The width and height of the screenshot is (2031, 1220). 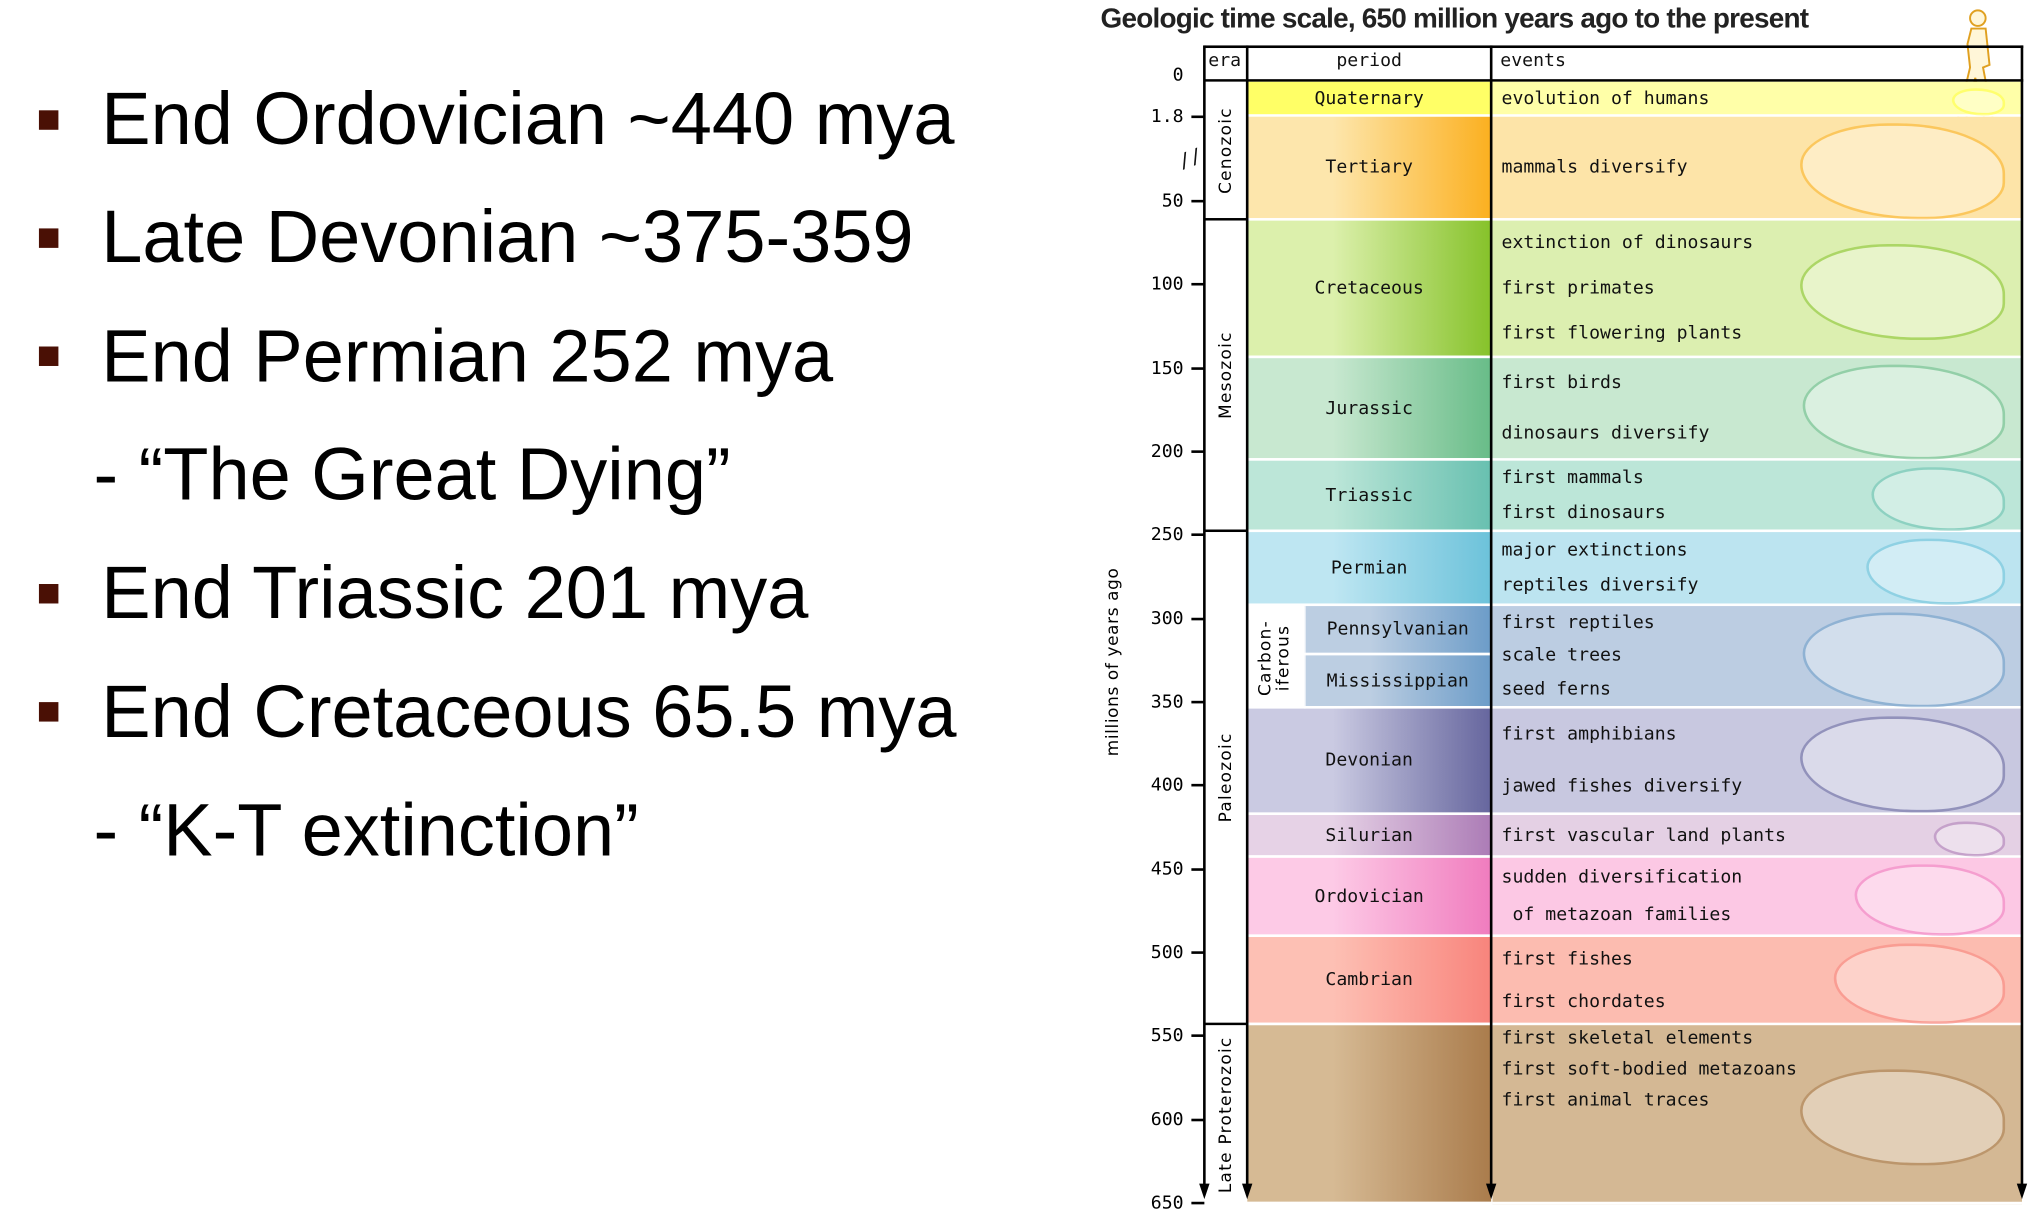 I want to click on tick-label: 200, so click(x=1167, y=451).